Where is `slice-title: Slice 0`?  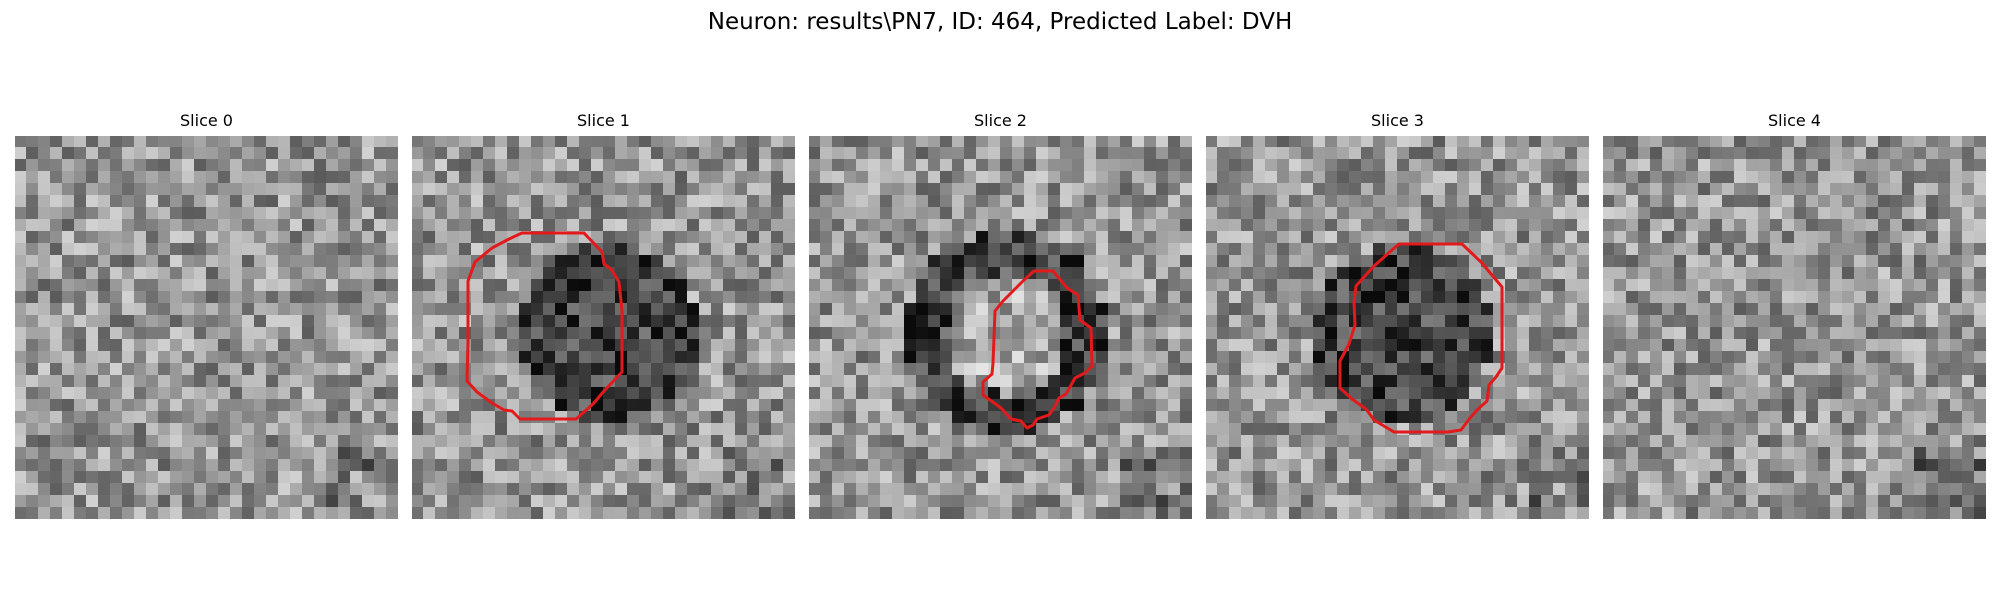 slice-title: Slice 0 is located at coordinates (206, 120).